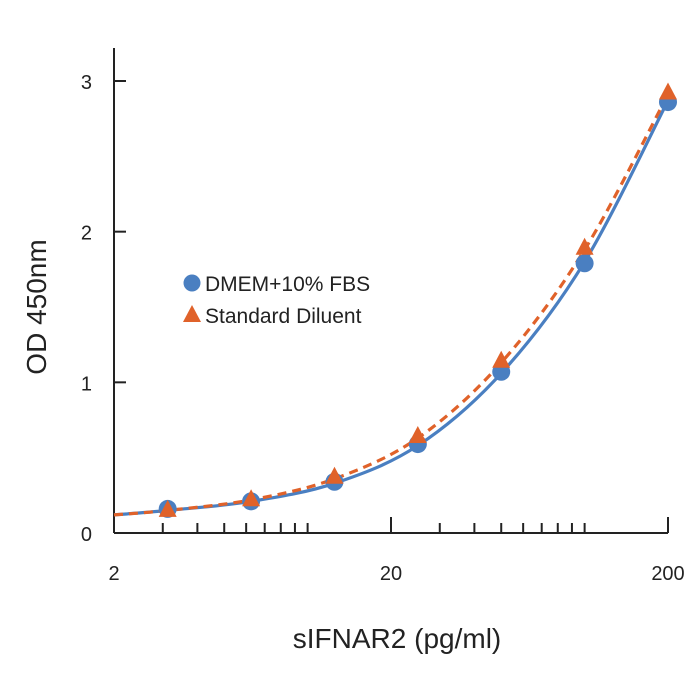 Image resolution: width=700 pixels, height=700 pixels. What do you see at coordinates (86, 83) in the screenshot?
I see `y-tick-label: 3` at bounding box center [86, 83].